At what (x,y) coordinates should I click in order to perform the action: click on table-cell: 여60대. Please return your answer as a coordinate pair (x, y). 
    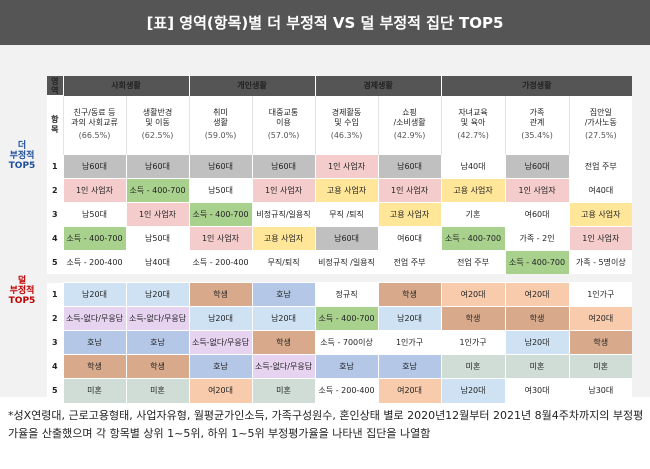
    Looking at the image, I should click on (537, 213).